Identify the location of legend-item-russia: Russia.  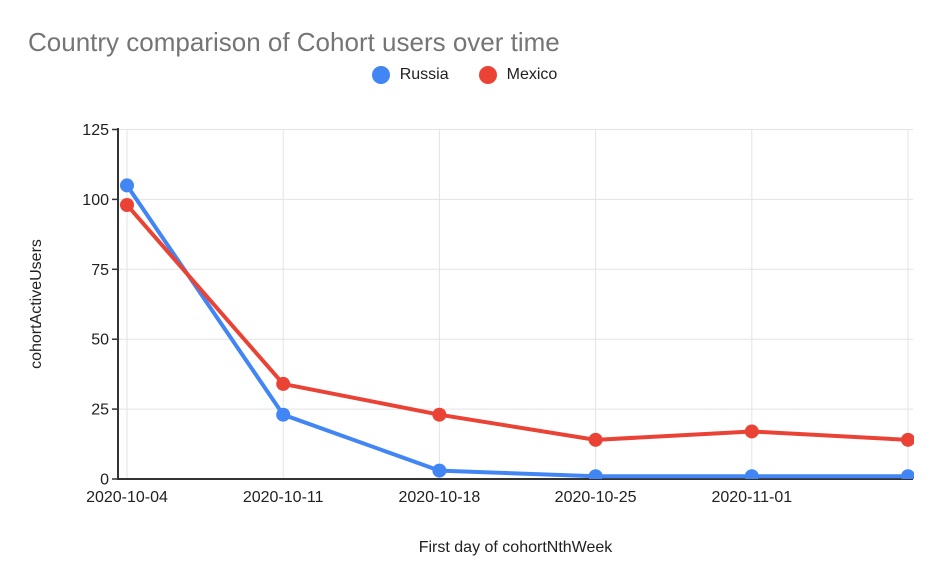
(410, 75).